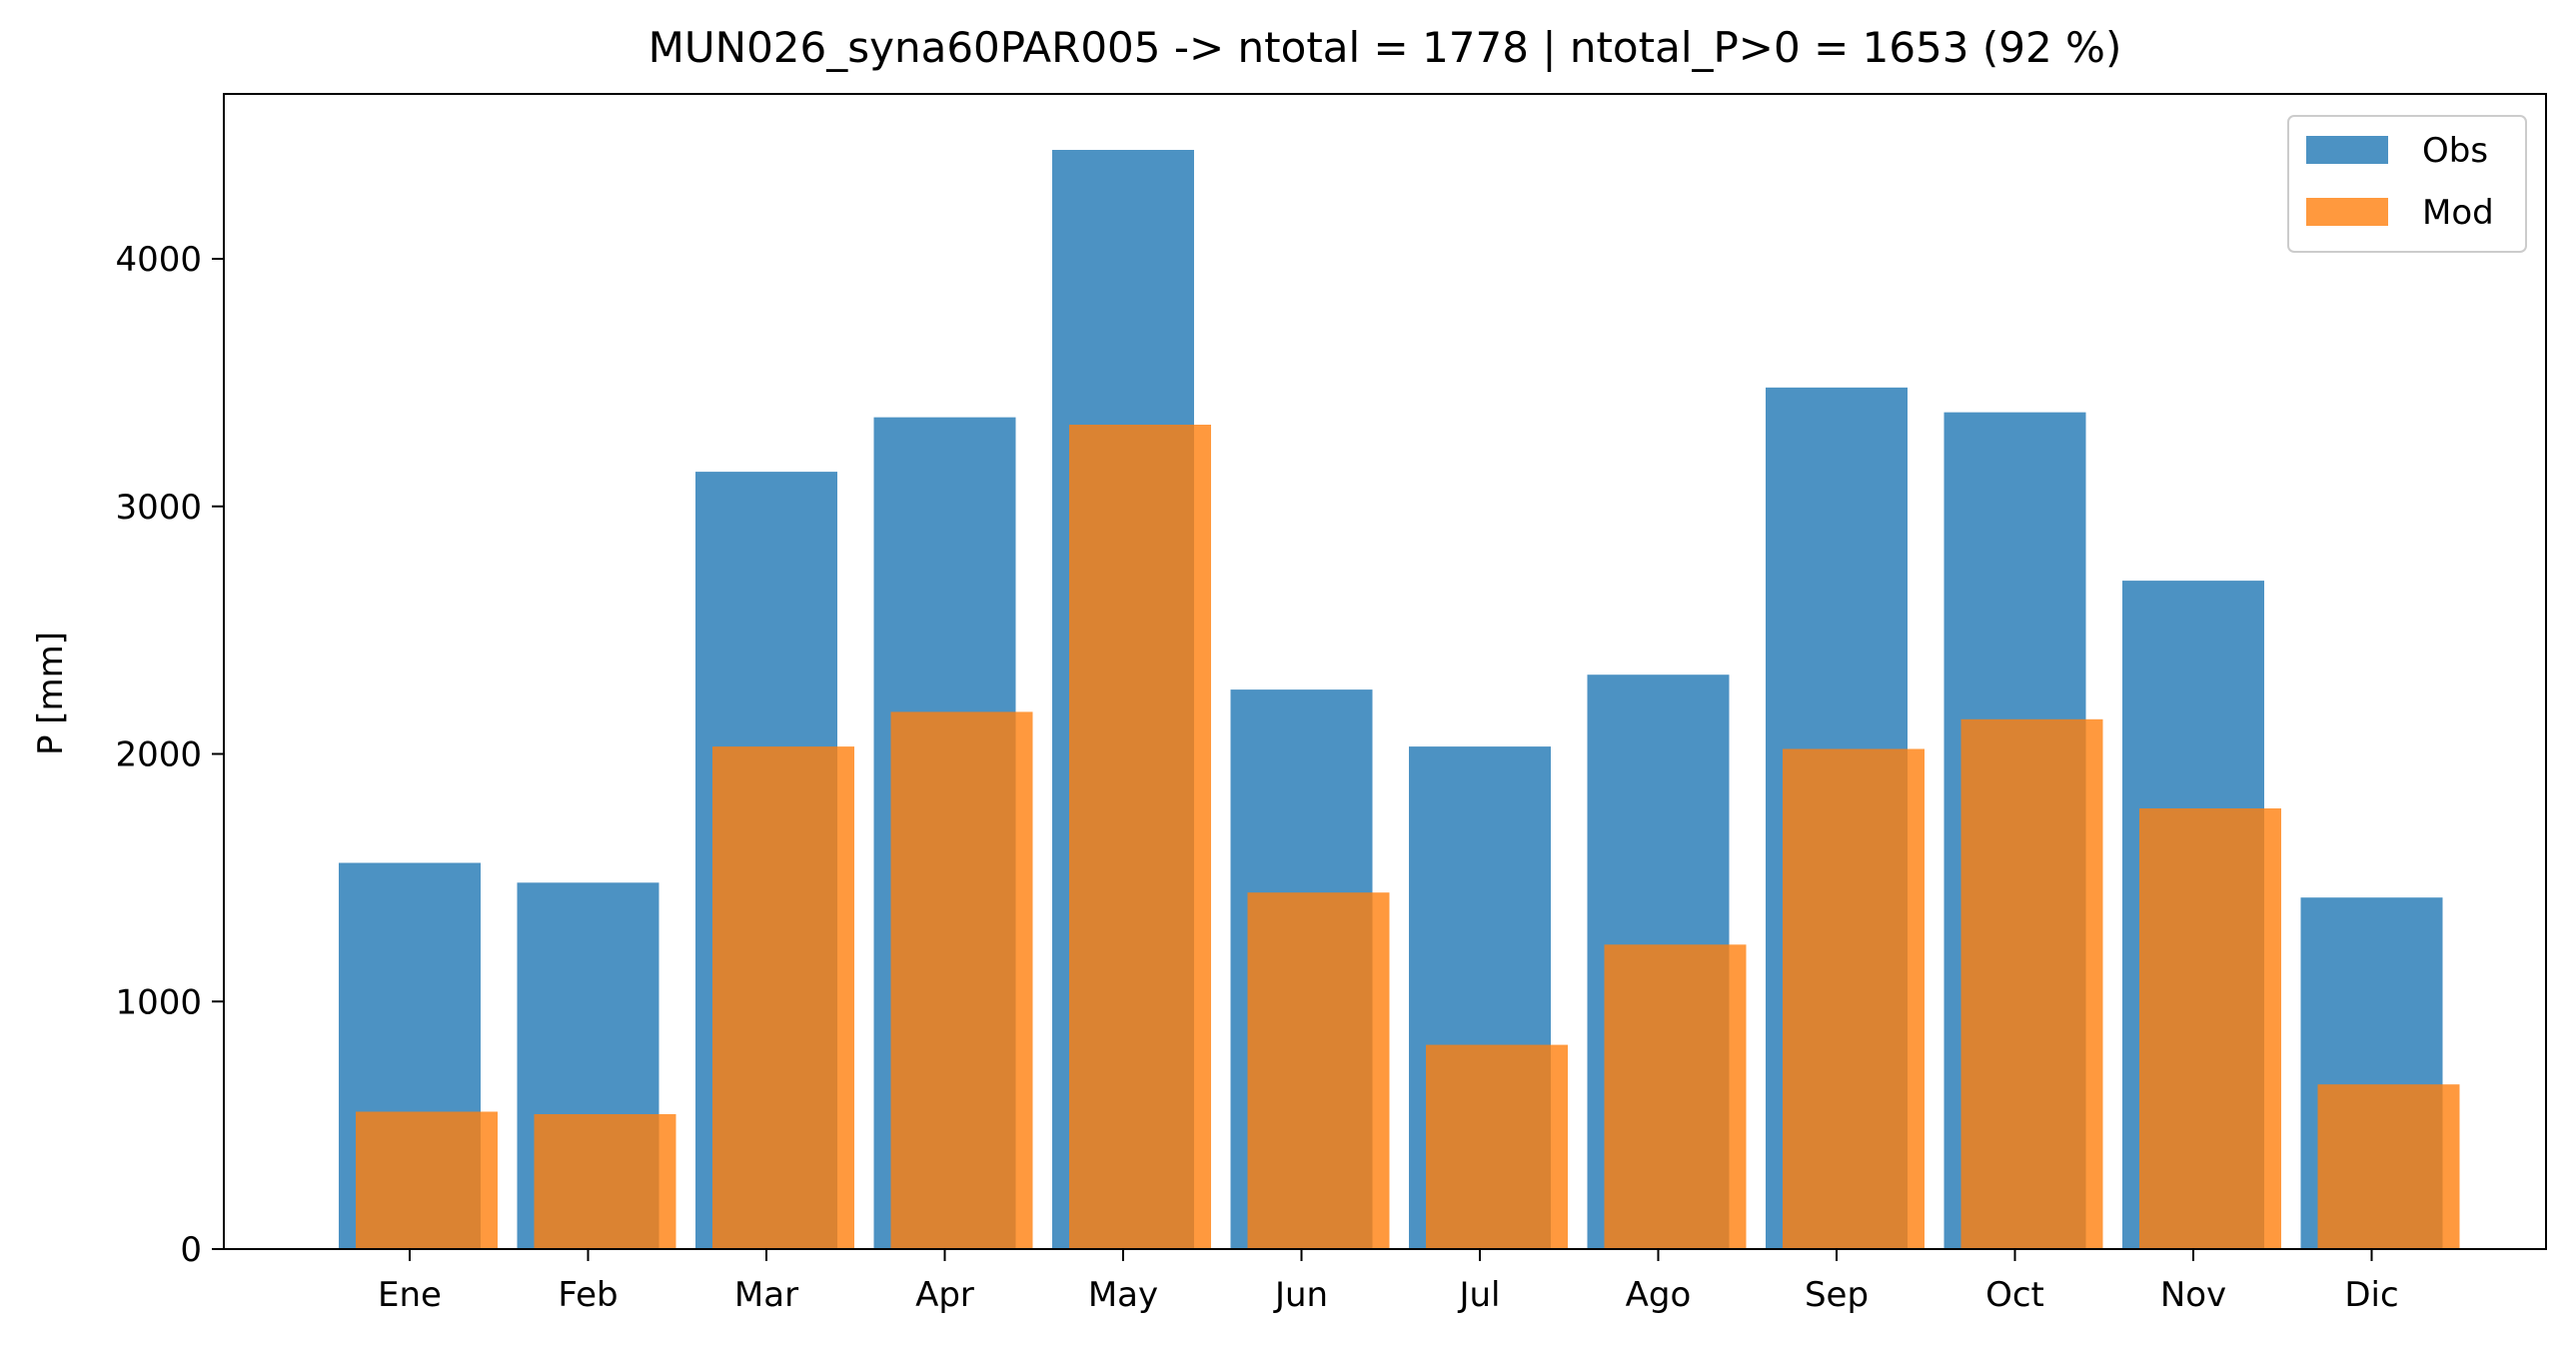  Describe the element at coordinates (158, 508) in the screenshot. I see `y-tick-label: 3000` at that location.